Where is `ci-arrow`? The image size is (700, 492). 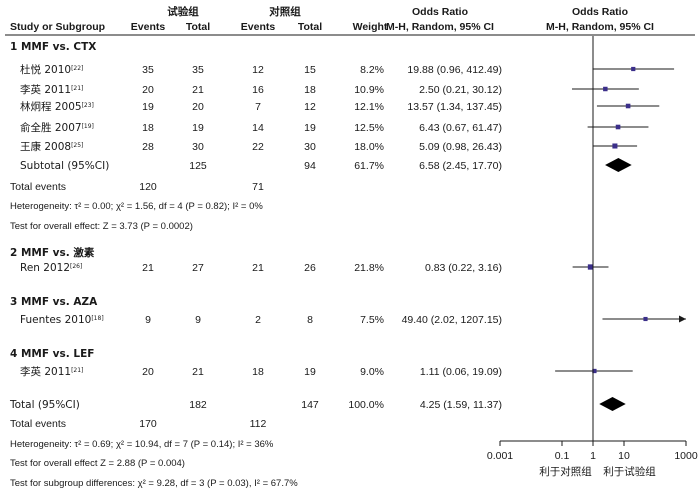 ci-arrow is located at coordinates (682, 319).